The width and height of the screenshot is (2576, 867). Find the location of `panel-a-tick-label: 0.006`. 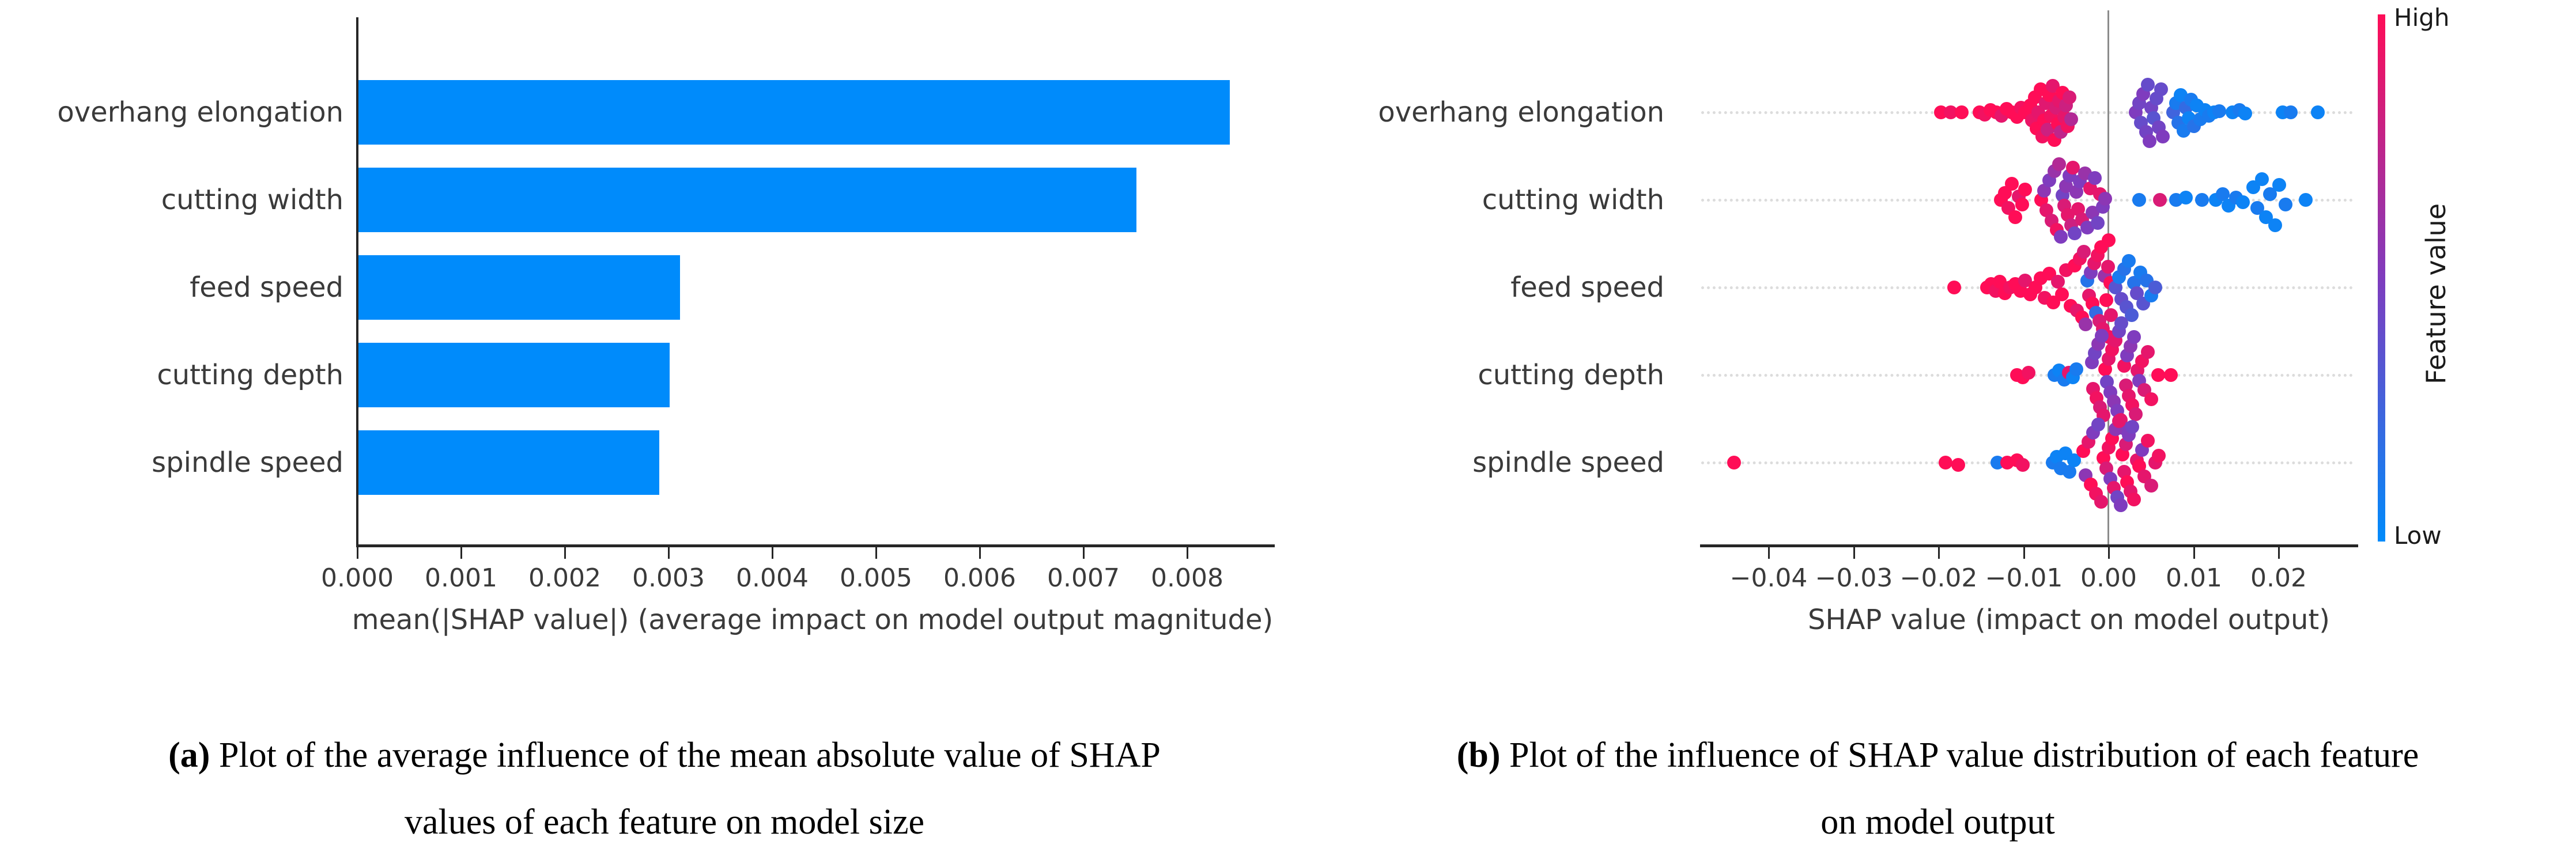

panel-a-tick-label: 0.006 is located at coordinates (979, 578).